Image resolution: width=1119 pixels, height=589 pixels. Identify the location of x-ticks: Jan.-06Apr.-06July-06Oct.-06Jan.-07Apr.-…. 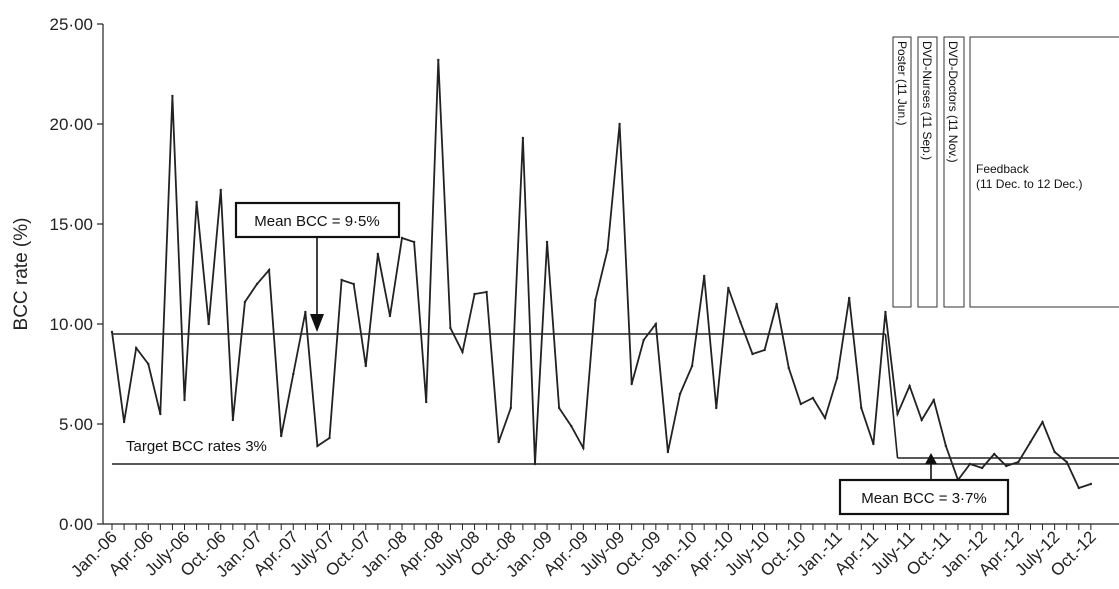
(583, 552).